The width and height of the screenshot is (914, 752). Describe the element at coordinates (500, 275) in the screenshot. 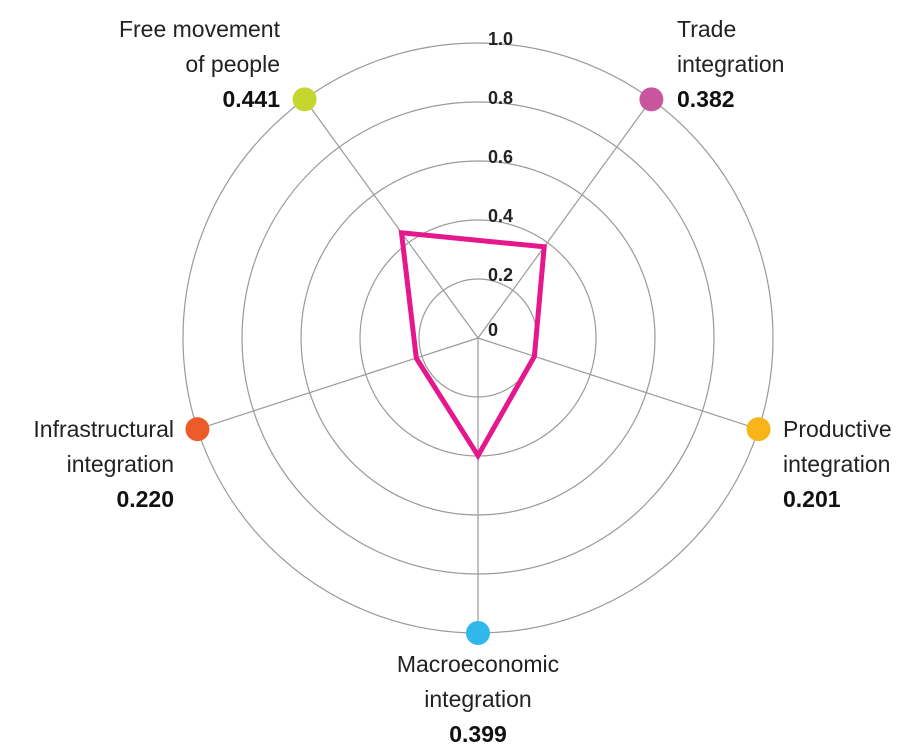

I see `tick-label: 0.2` at that location.